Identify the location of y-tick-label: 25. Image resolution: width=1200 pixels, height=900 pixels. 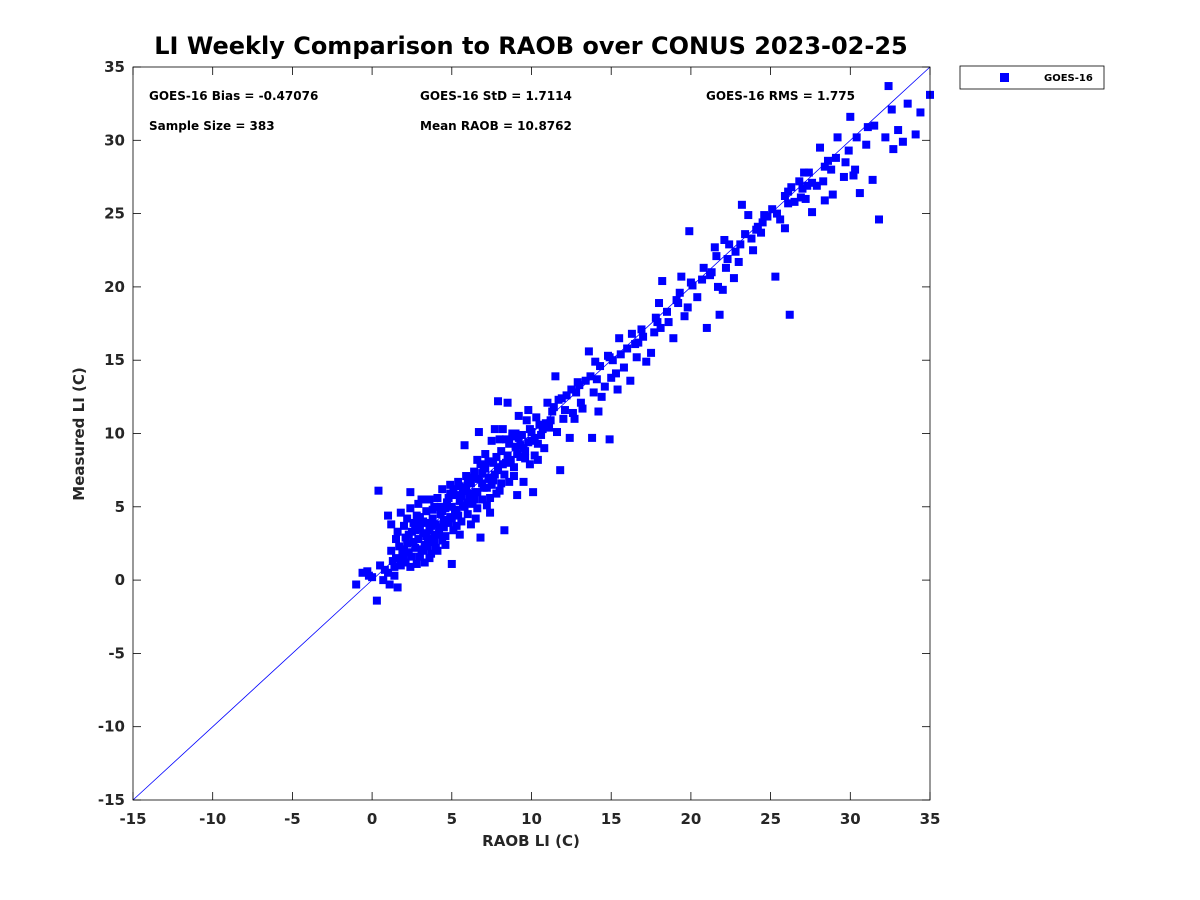
(114, 214).